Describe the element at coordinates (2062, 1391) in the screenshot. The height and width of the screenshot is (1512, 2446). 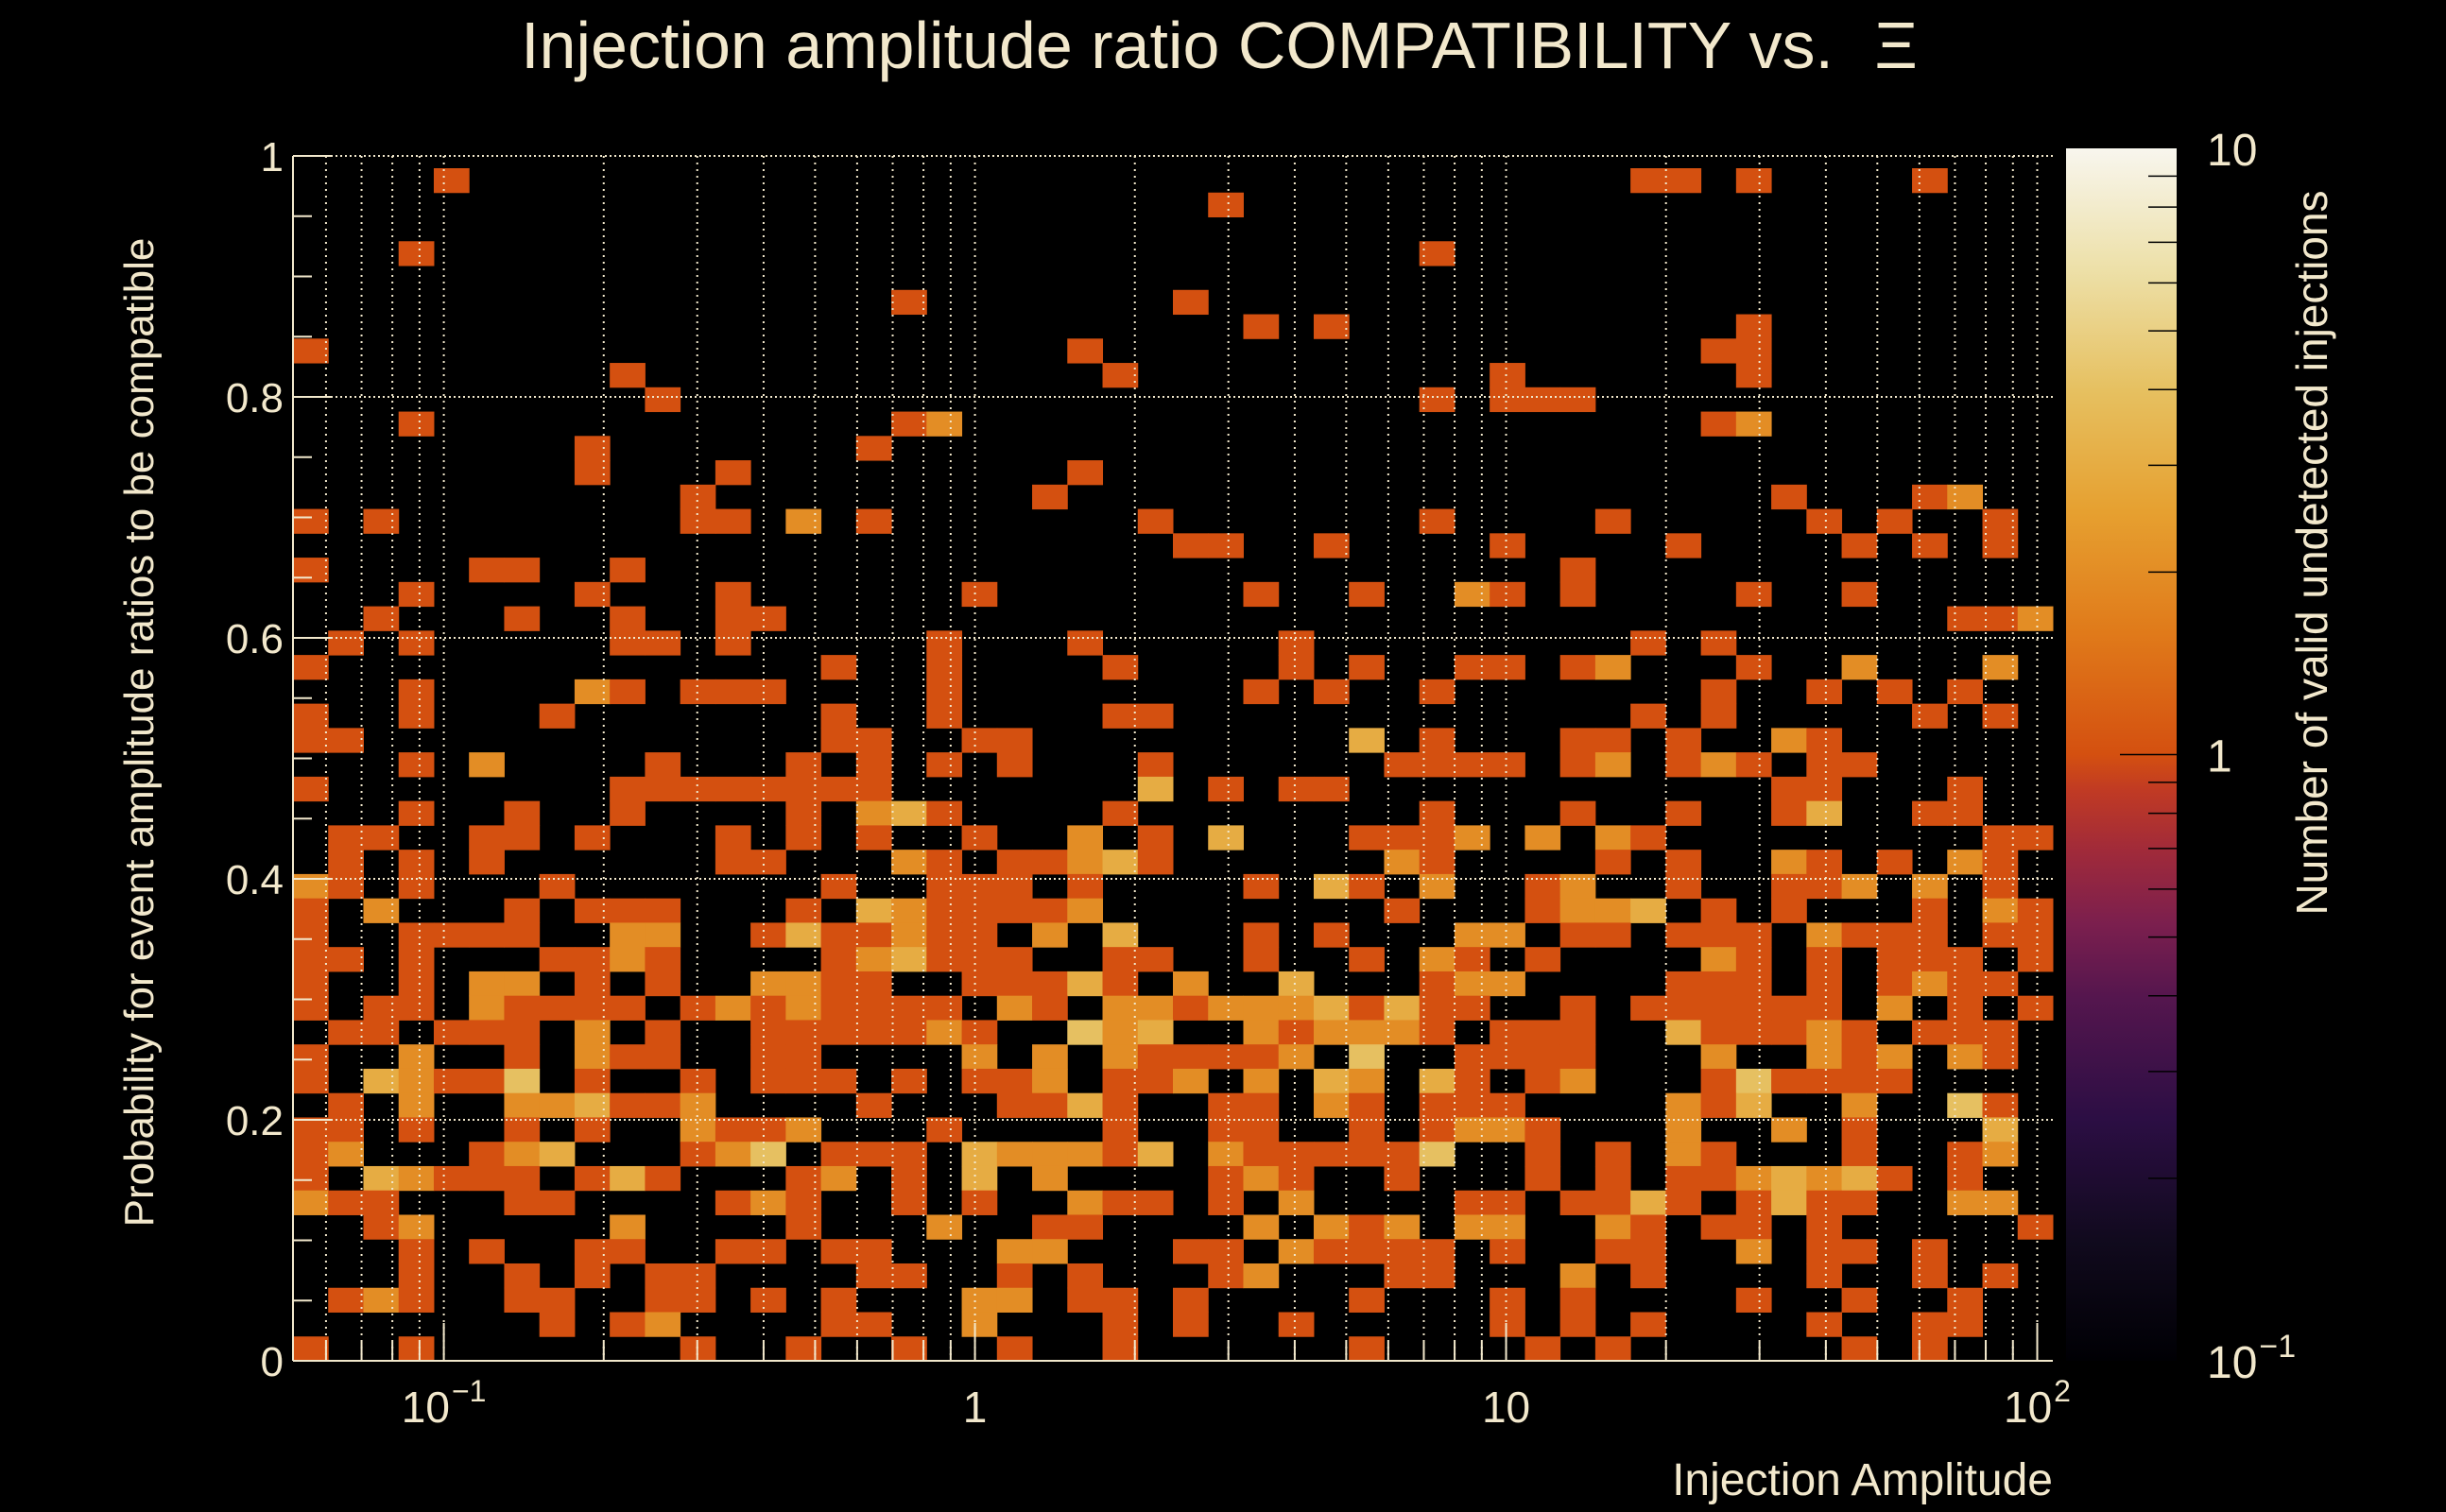
I see `x-tick-label-exponent: 2` at that location.